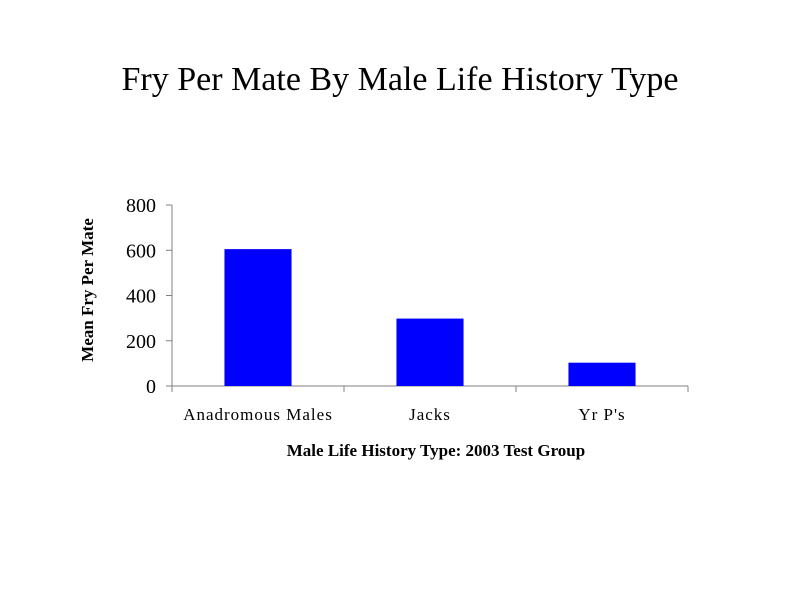  Describe the element at coordinates (151, 387) in the screenshot. I see `y-tick-label: 0` at that location.